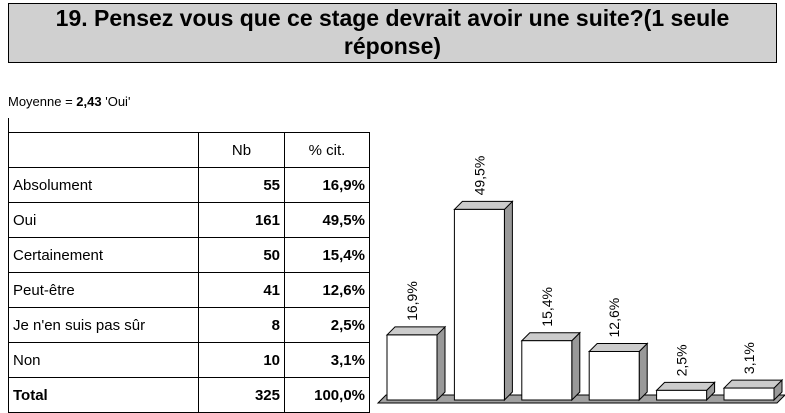  I want to click on header-cell: % cit., so click(327, 150).